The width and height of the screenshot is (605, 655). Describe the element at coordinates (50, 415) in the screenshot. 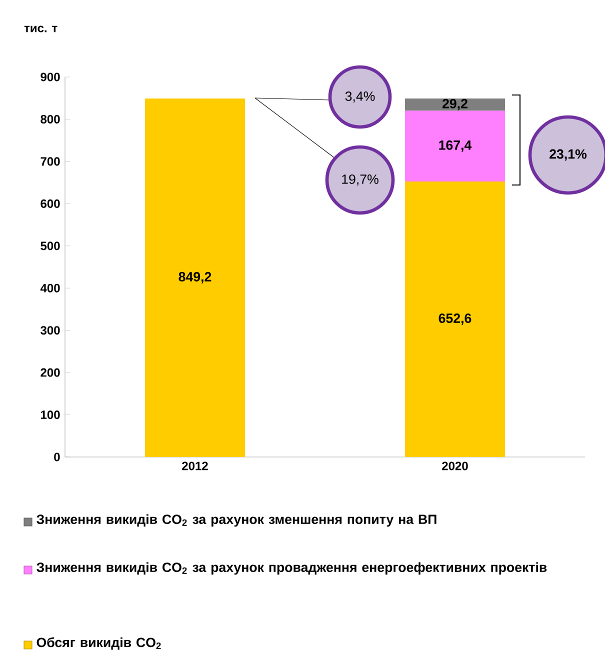

I see `y-tick-label: 100` at that location.